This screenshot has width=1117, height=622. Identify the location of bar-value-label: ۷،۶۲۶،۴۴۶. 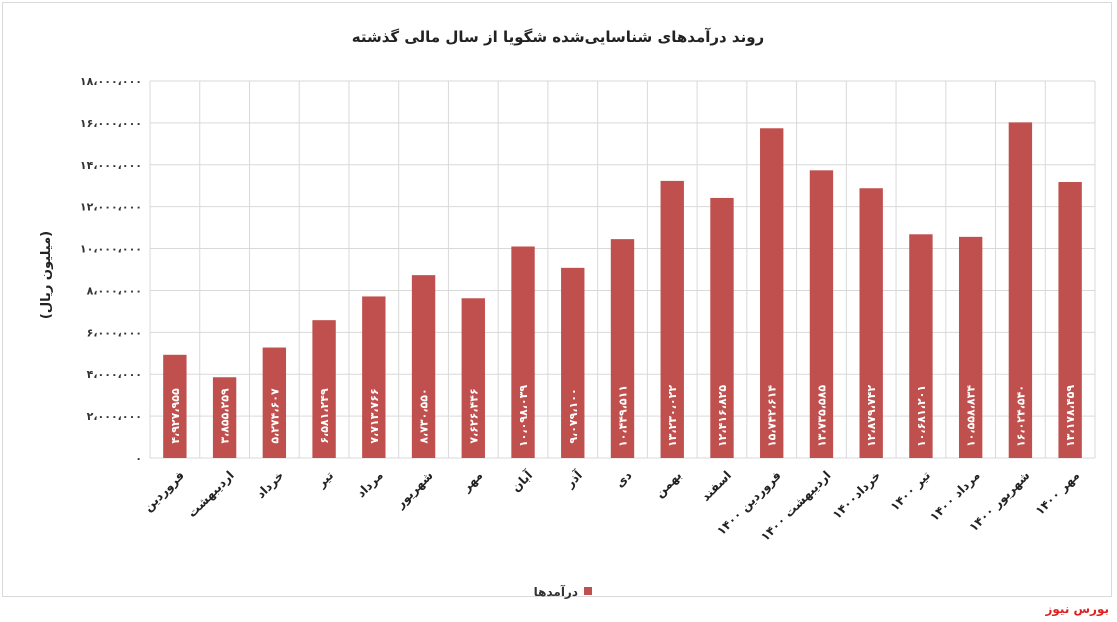
(473, 415).